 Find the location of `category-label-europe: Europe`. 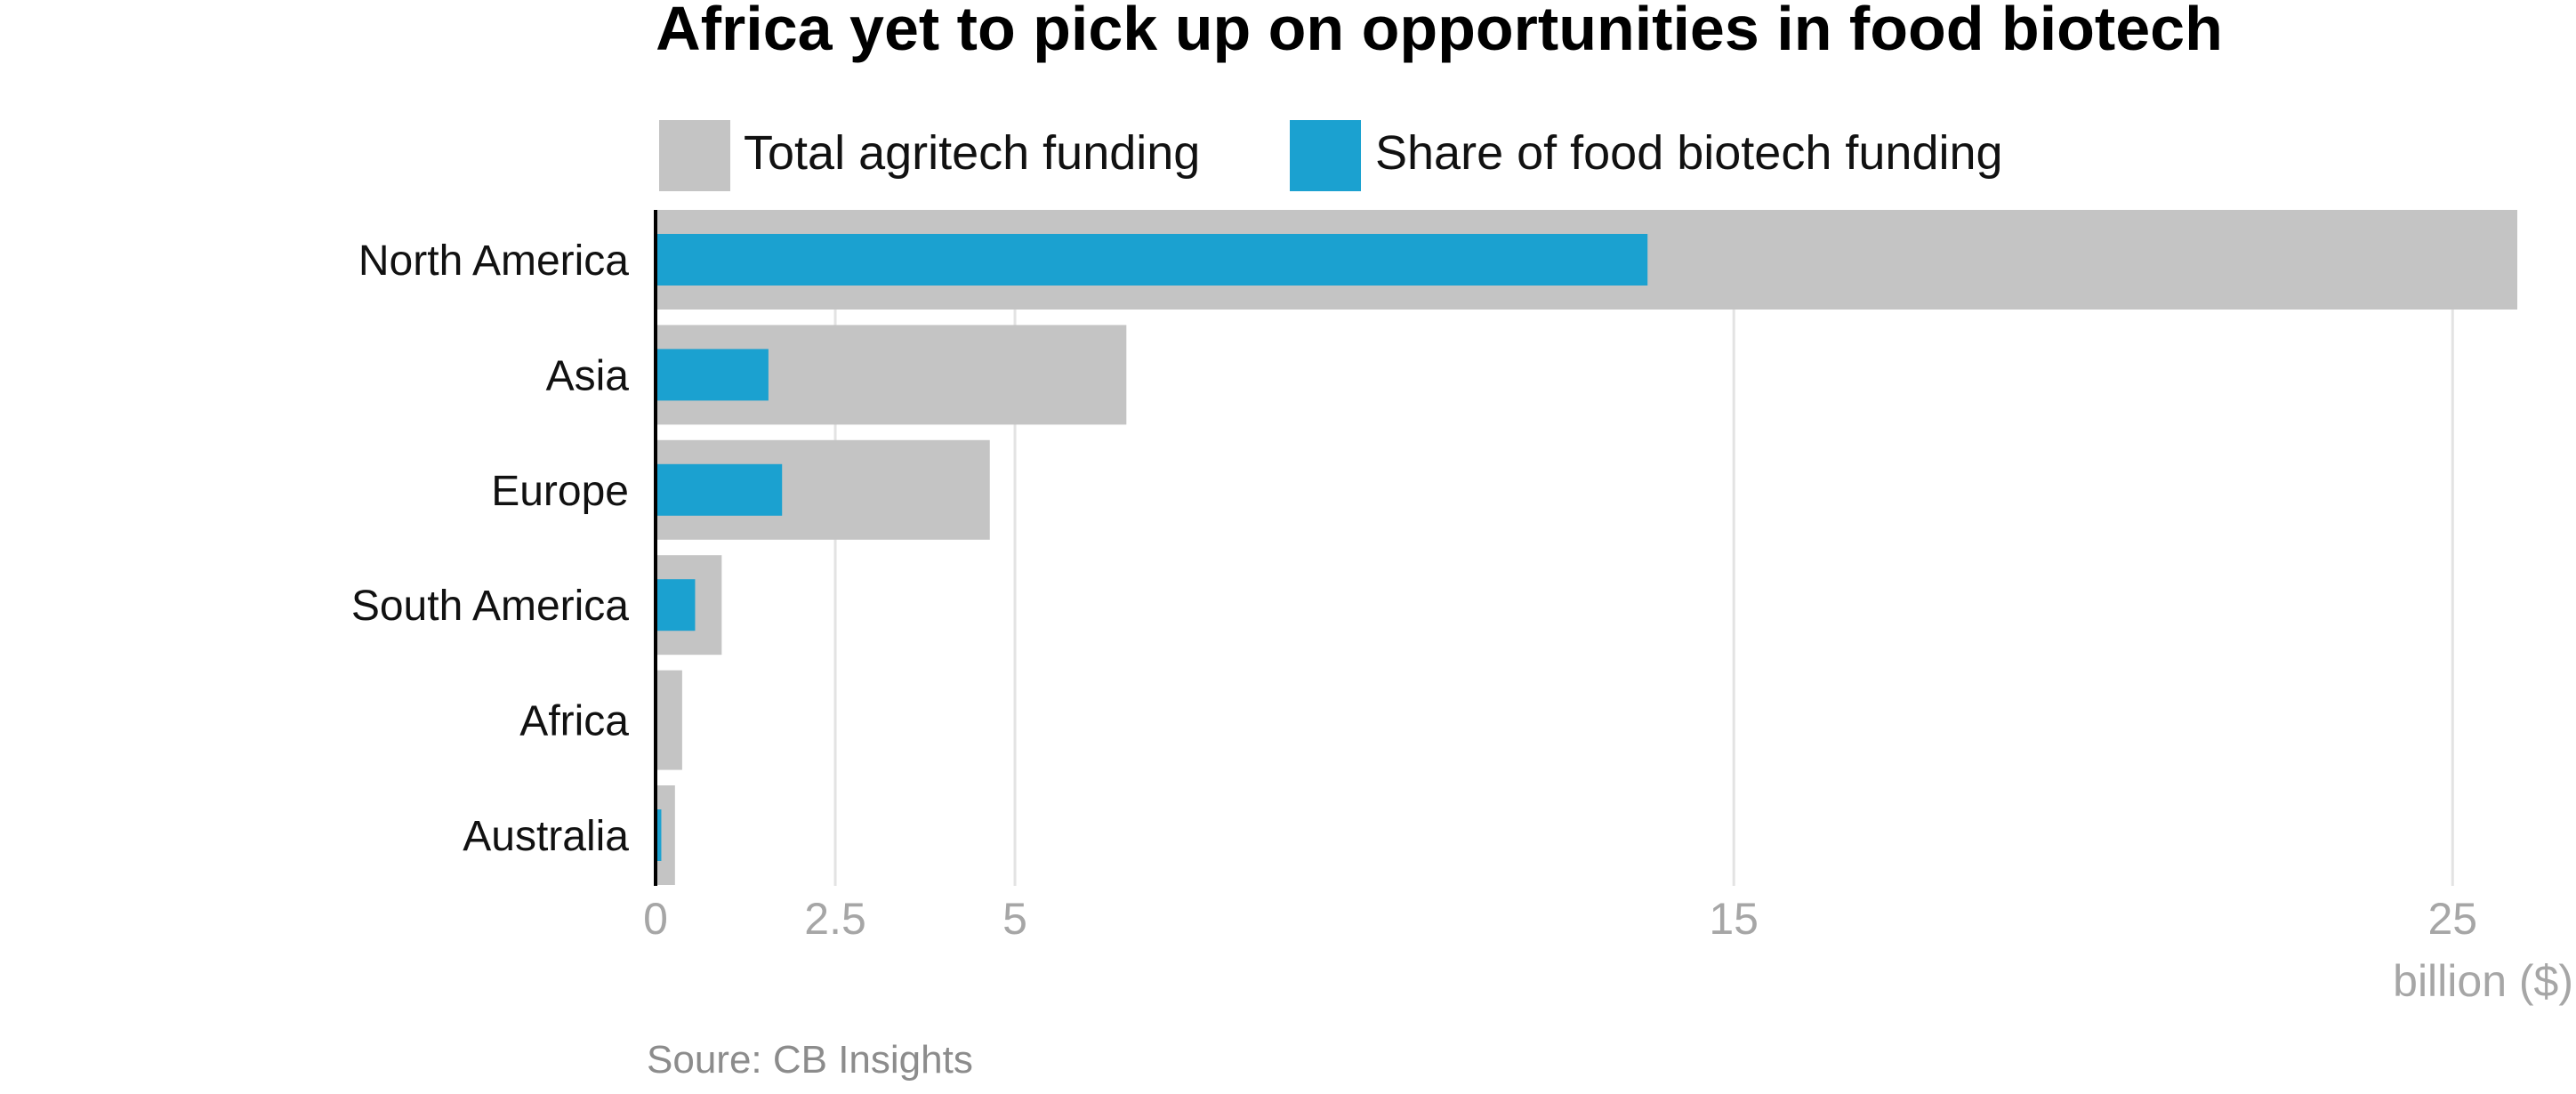

category-label-europe: Europe is located at coordinates (560, 492).